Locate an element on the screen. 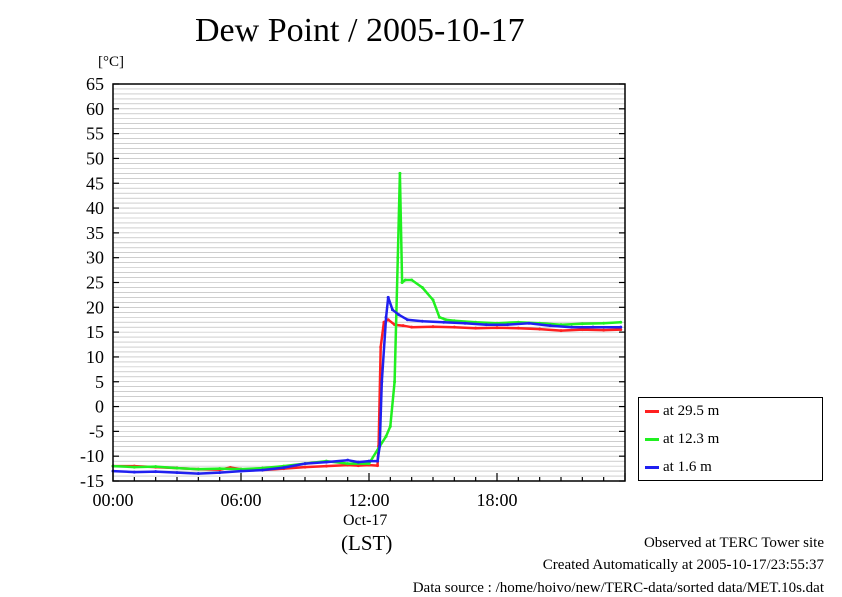  footer-site: Observed at TERC Tower site is located at coordinates (733, 543).